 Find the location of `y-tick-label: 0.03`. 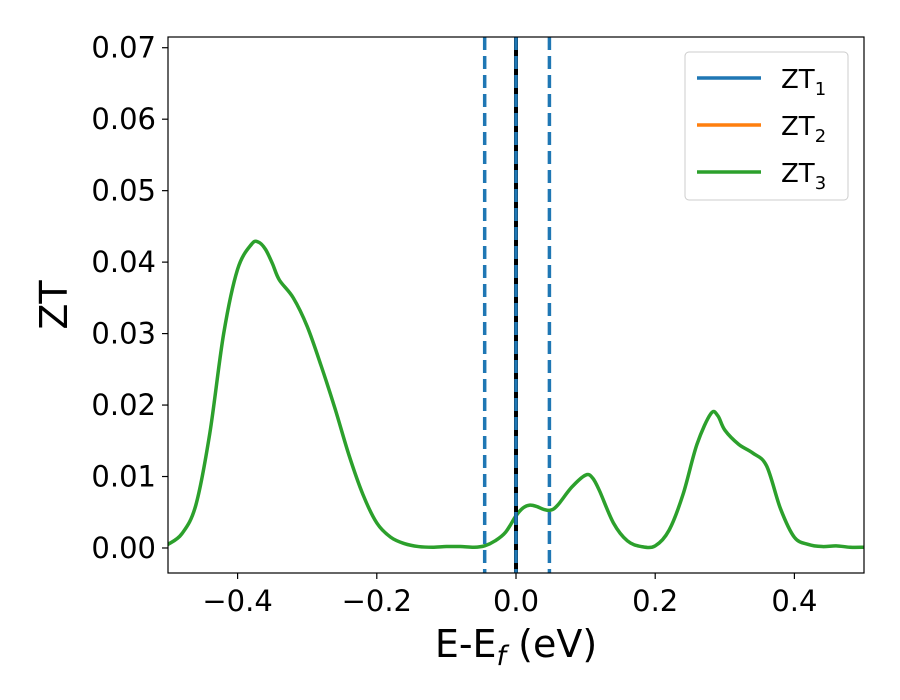

y-tick-label: 0.03 is located at coordinates (123, 334).